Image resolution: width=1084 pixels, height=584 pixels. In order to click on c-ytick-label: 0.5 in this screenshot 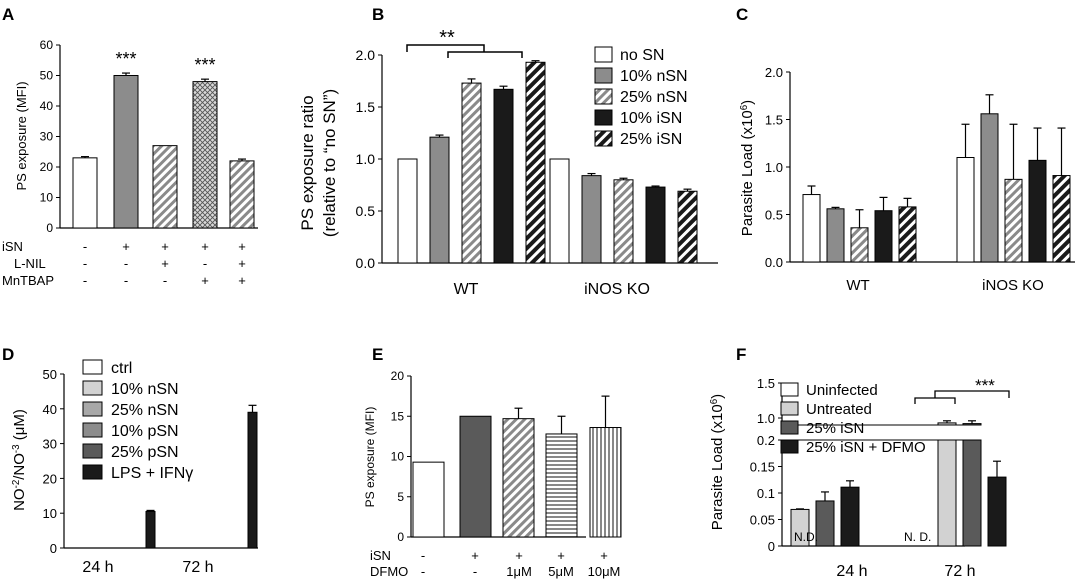, I will do `click(774, 215)`.